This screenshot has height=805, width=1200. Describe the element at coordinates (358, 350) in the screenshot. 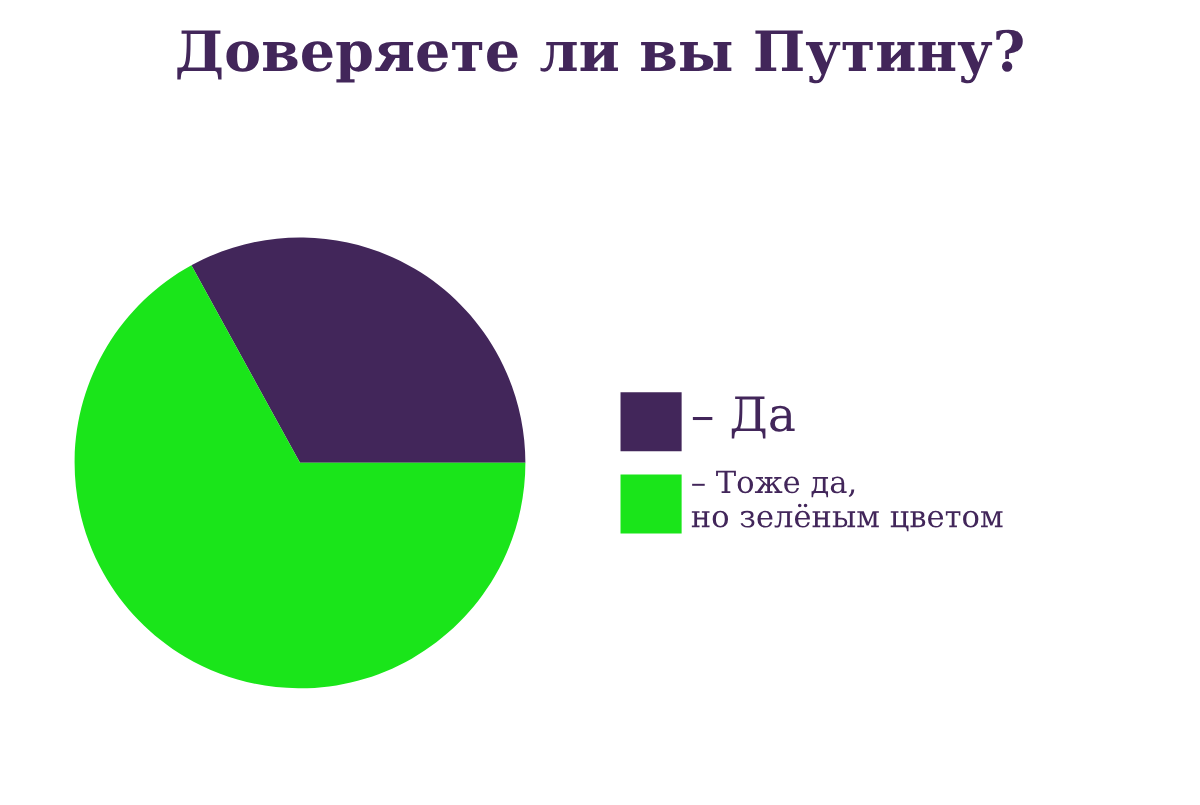

I see `pie-slice` at that location.